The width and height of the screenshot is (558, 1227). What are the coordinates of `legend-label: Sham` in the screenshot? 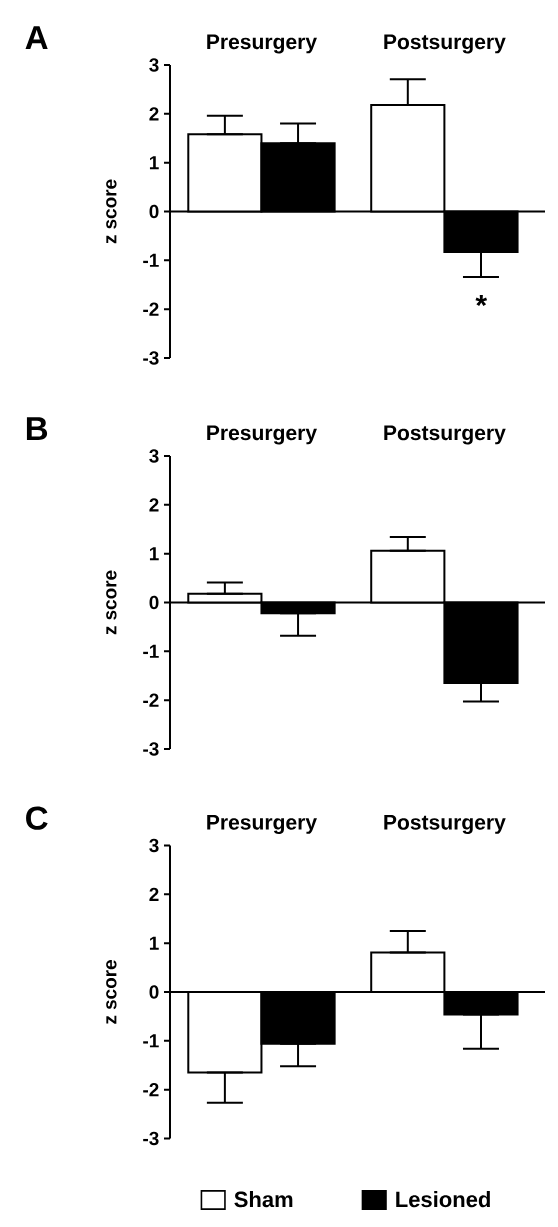 It's located at (263, 1199).